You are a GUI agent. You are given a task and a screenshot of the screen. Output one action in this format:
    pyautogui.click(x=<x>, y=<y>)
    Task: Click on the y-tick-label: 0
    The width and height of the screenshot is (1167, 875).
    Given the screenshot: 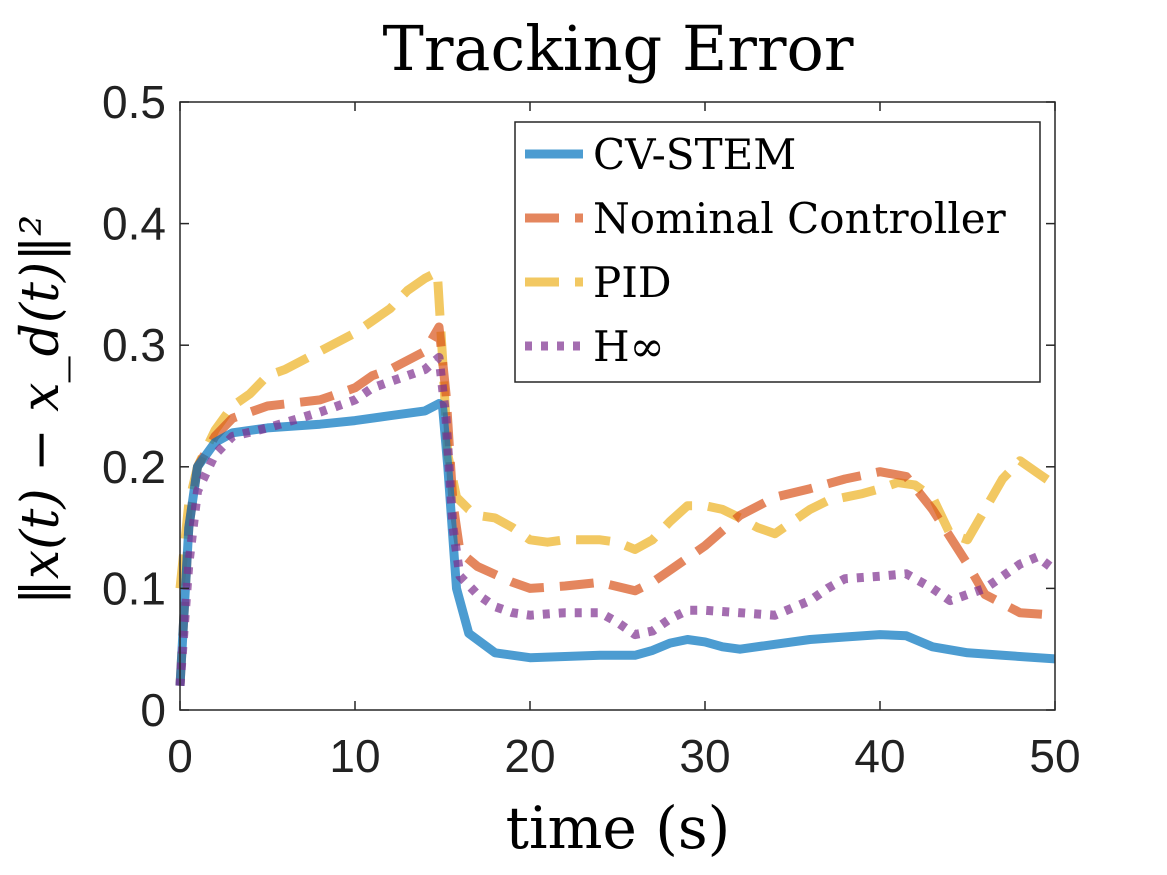 What is the action you would take?
    pyautogui.click(x=153, y=710)
    